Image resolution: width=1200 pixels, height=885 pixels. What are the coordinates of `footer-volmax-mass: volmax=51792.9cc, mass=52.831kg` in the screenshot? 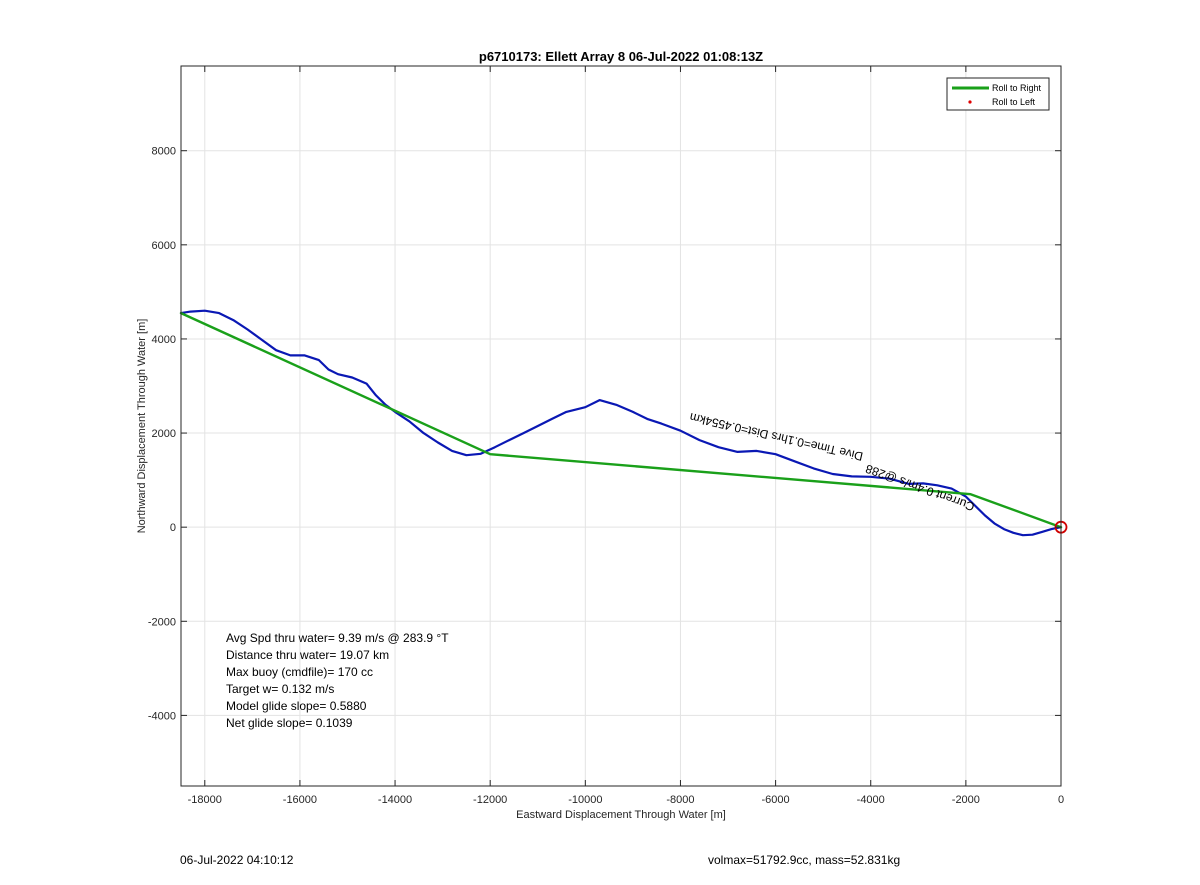 It's located at (804, 860).